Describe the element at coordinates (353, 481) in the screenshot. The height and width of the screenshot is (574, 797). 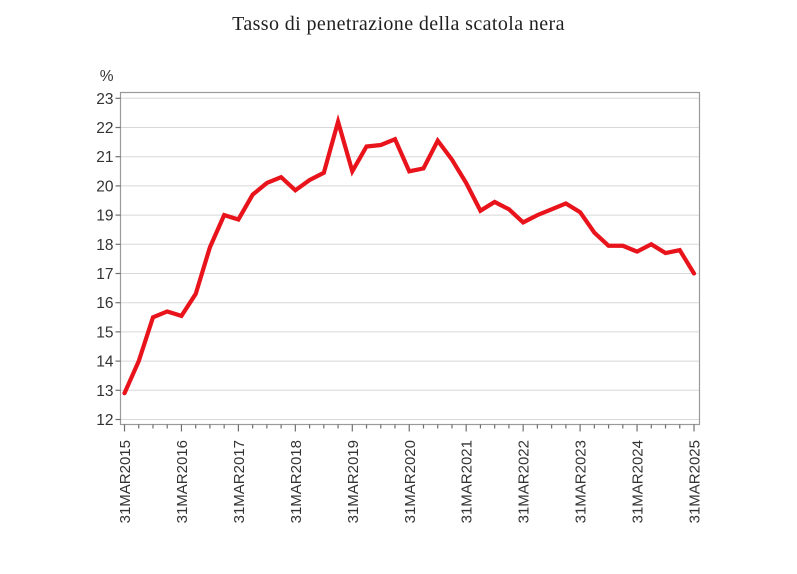
I see `x-tick-label: 31MAR2019` at that location.